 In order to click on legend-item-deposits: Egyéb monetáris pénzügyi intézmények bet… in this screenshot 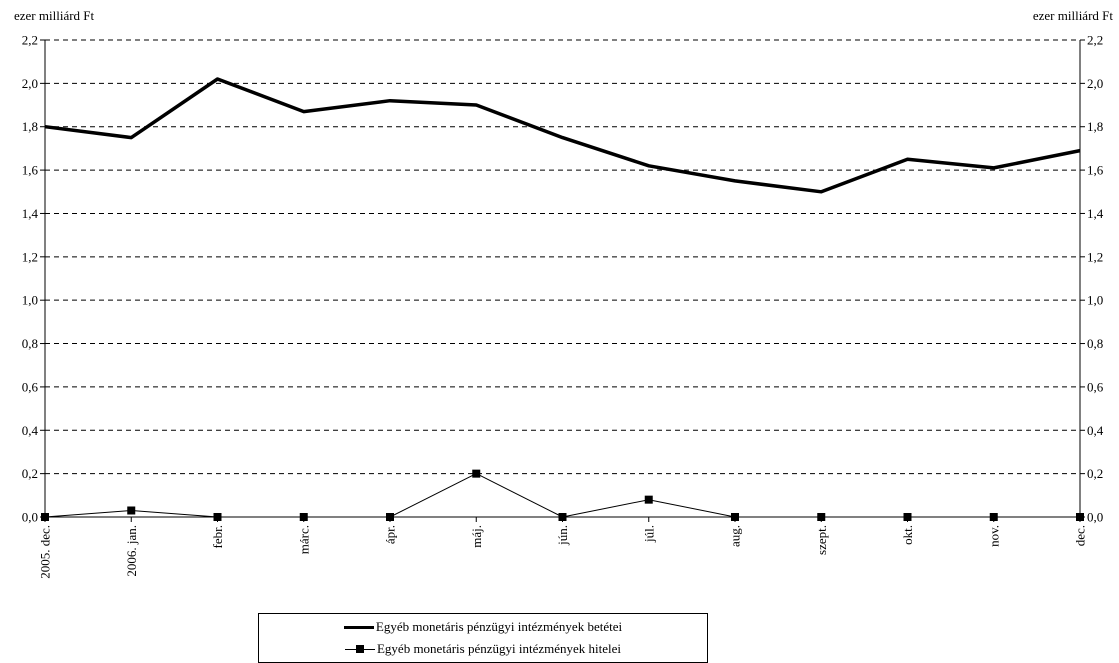, I will do `click(483, 627)`.